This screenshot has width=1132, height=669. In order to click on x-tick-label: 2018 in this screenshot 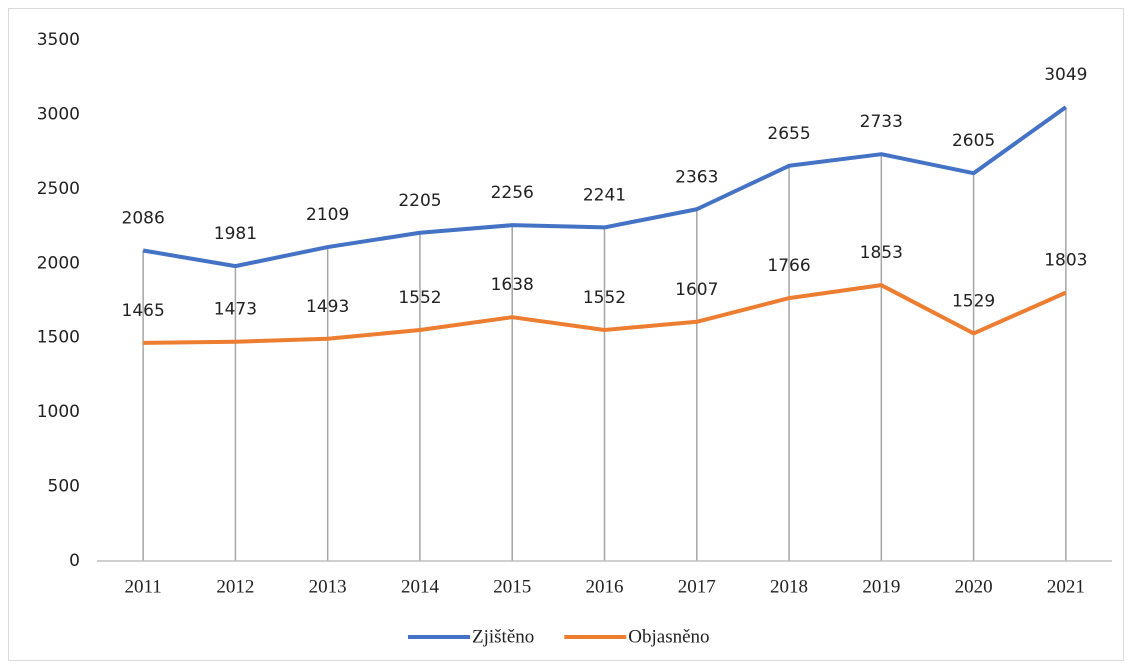, I will do `click(789, 586)`.